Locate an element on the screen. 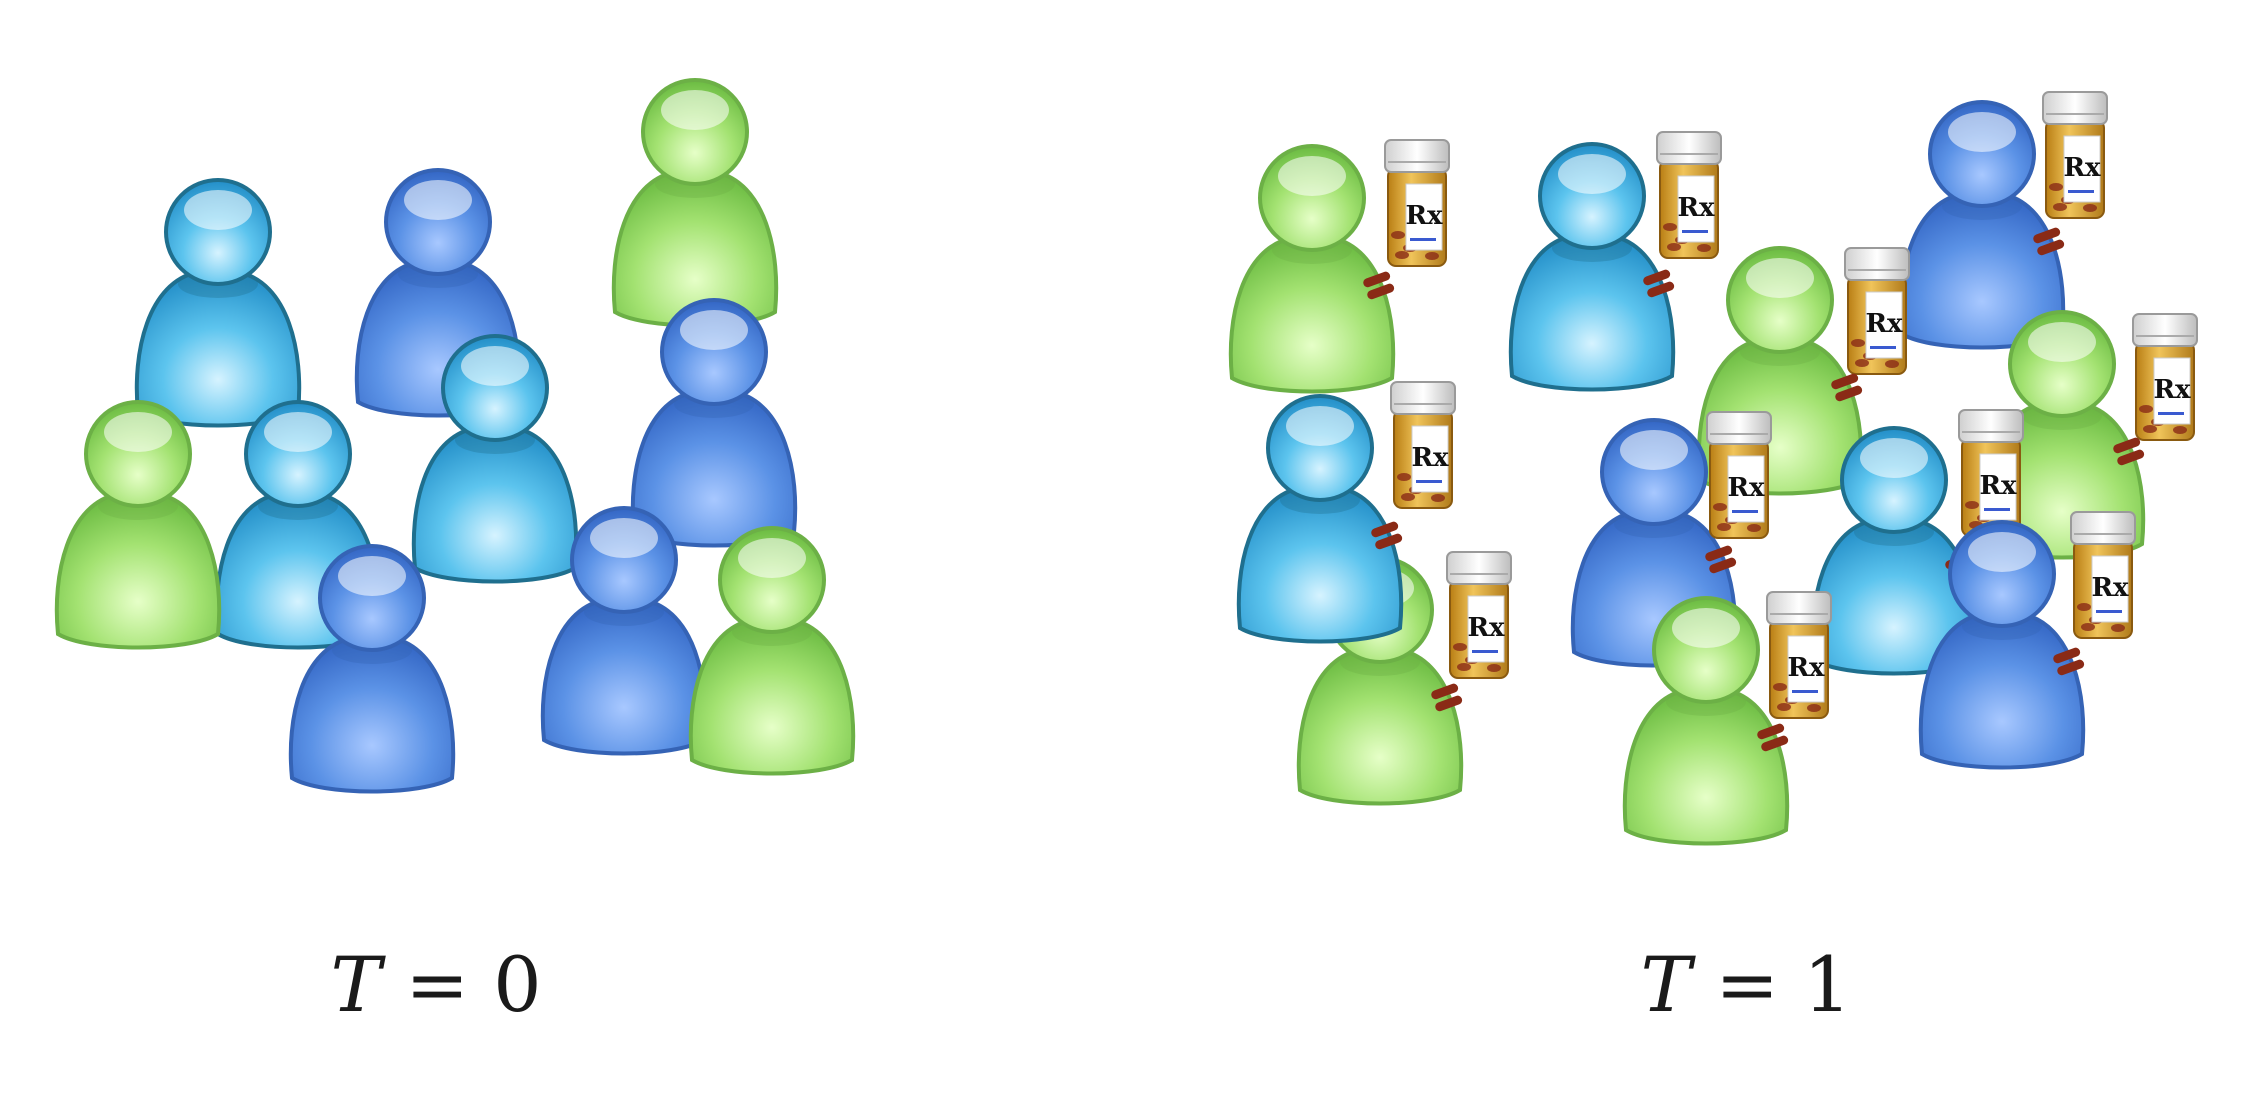 The image size is (2262, 1106). caption-t1: T = 1 is located at coordinates (1746, 984).